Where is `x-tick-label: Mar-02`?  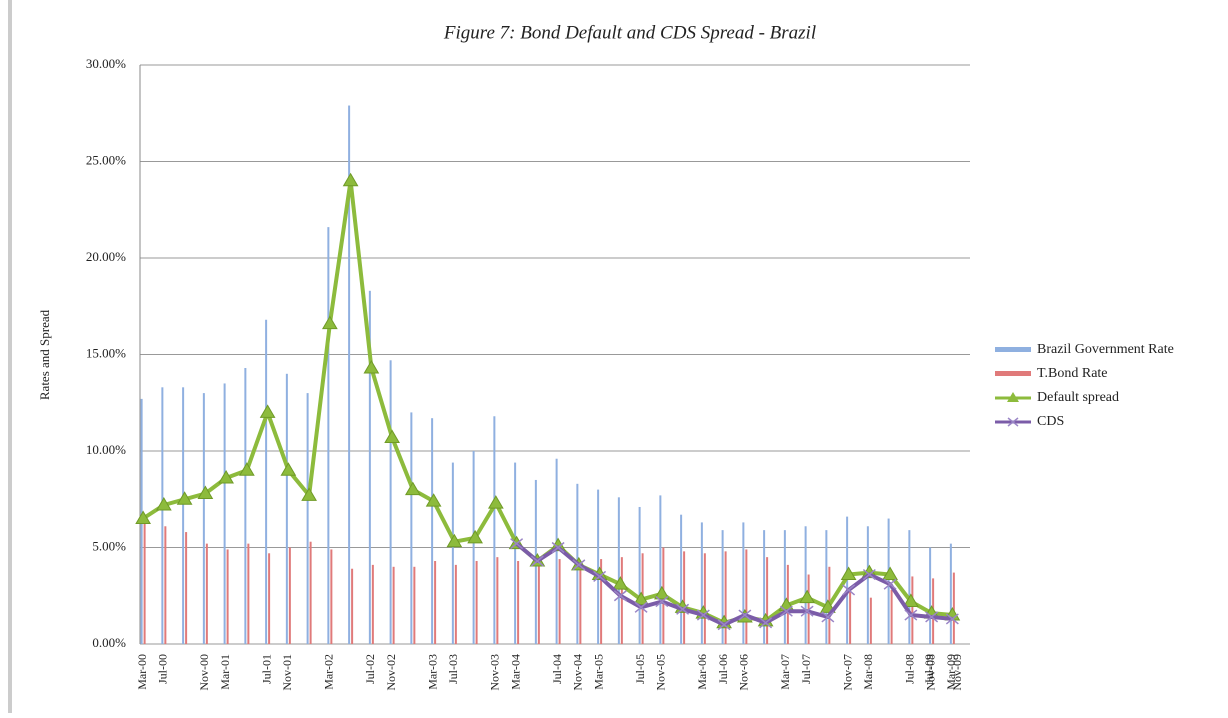 x-tick-label: Mar-02 is located at coordinates (329, 672).